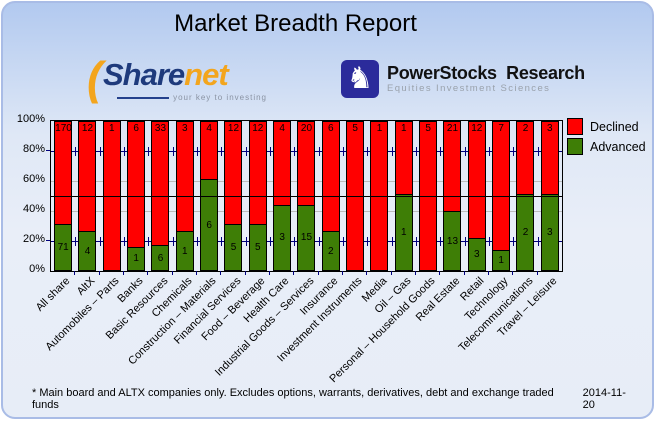 The height and width of the screenshot is (423, 655). I want to click on powerstocks-name: PowerStocks Research, so click(486, 73).